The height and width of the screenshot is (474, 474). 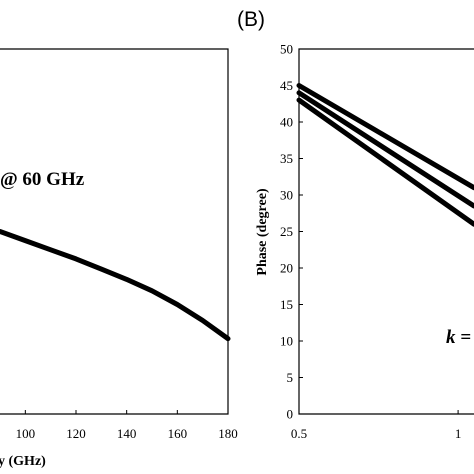 What do you see at coordinates (178, 433) in the screenshot?
I see `left-x-tick-label: 160` at bounding box center [178, 433].